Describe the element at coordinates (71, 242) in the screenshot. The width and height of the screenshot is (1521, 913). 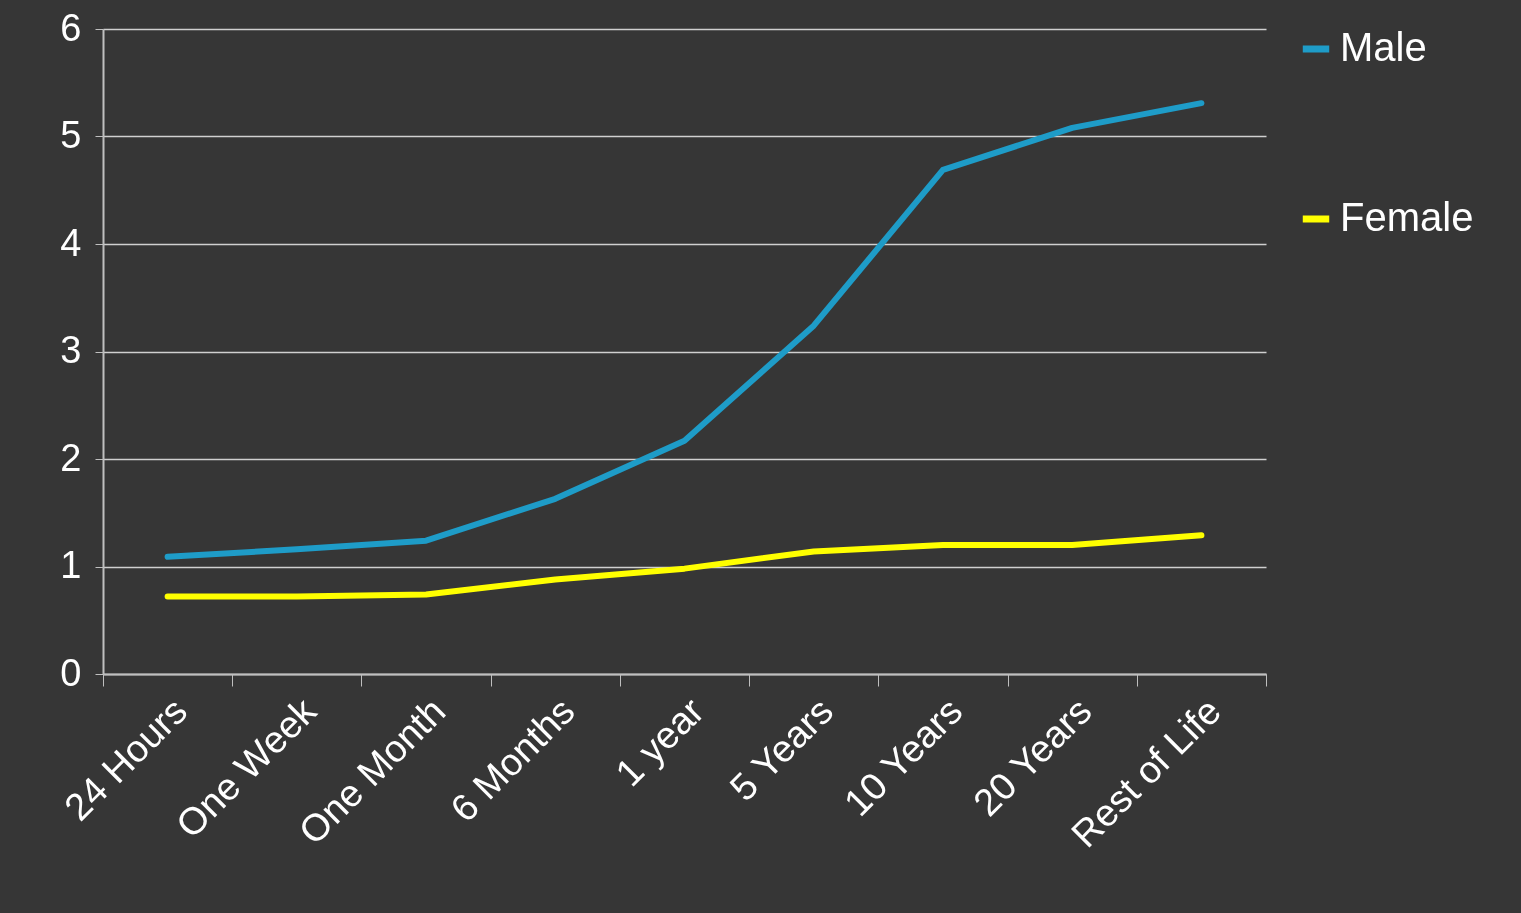
I see `y-tick-label: 4` at that location.